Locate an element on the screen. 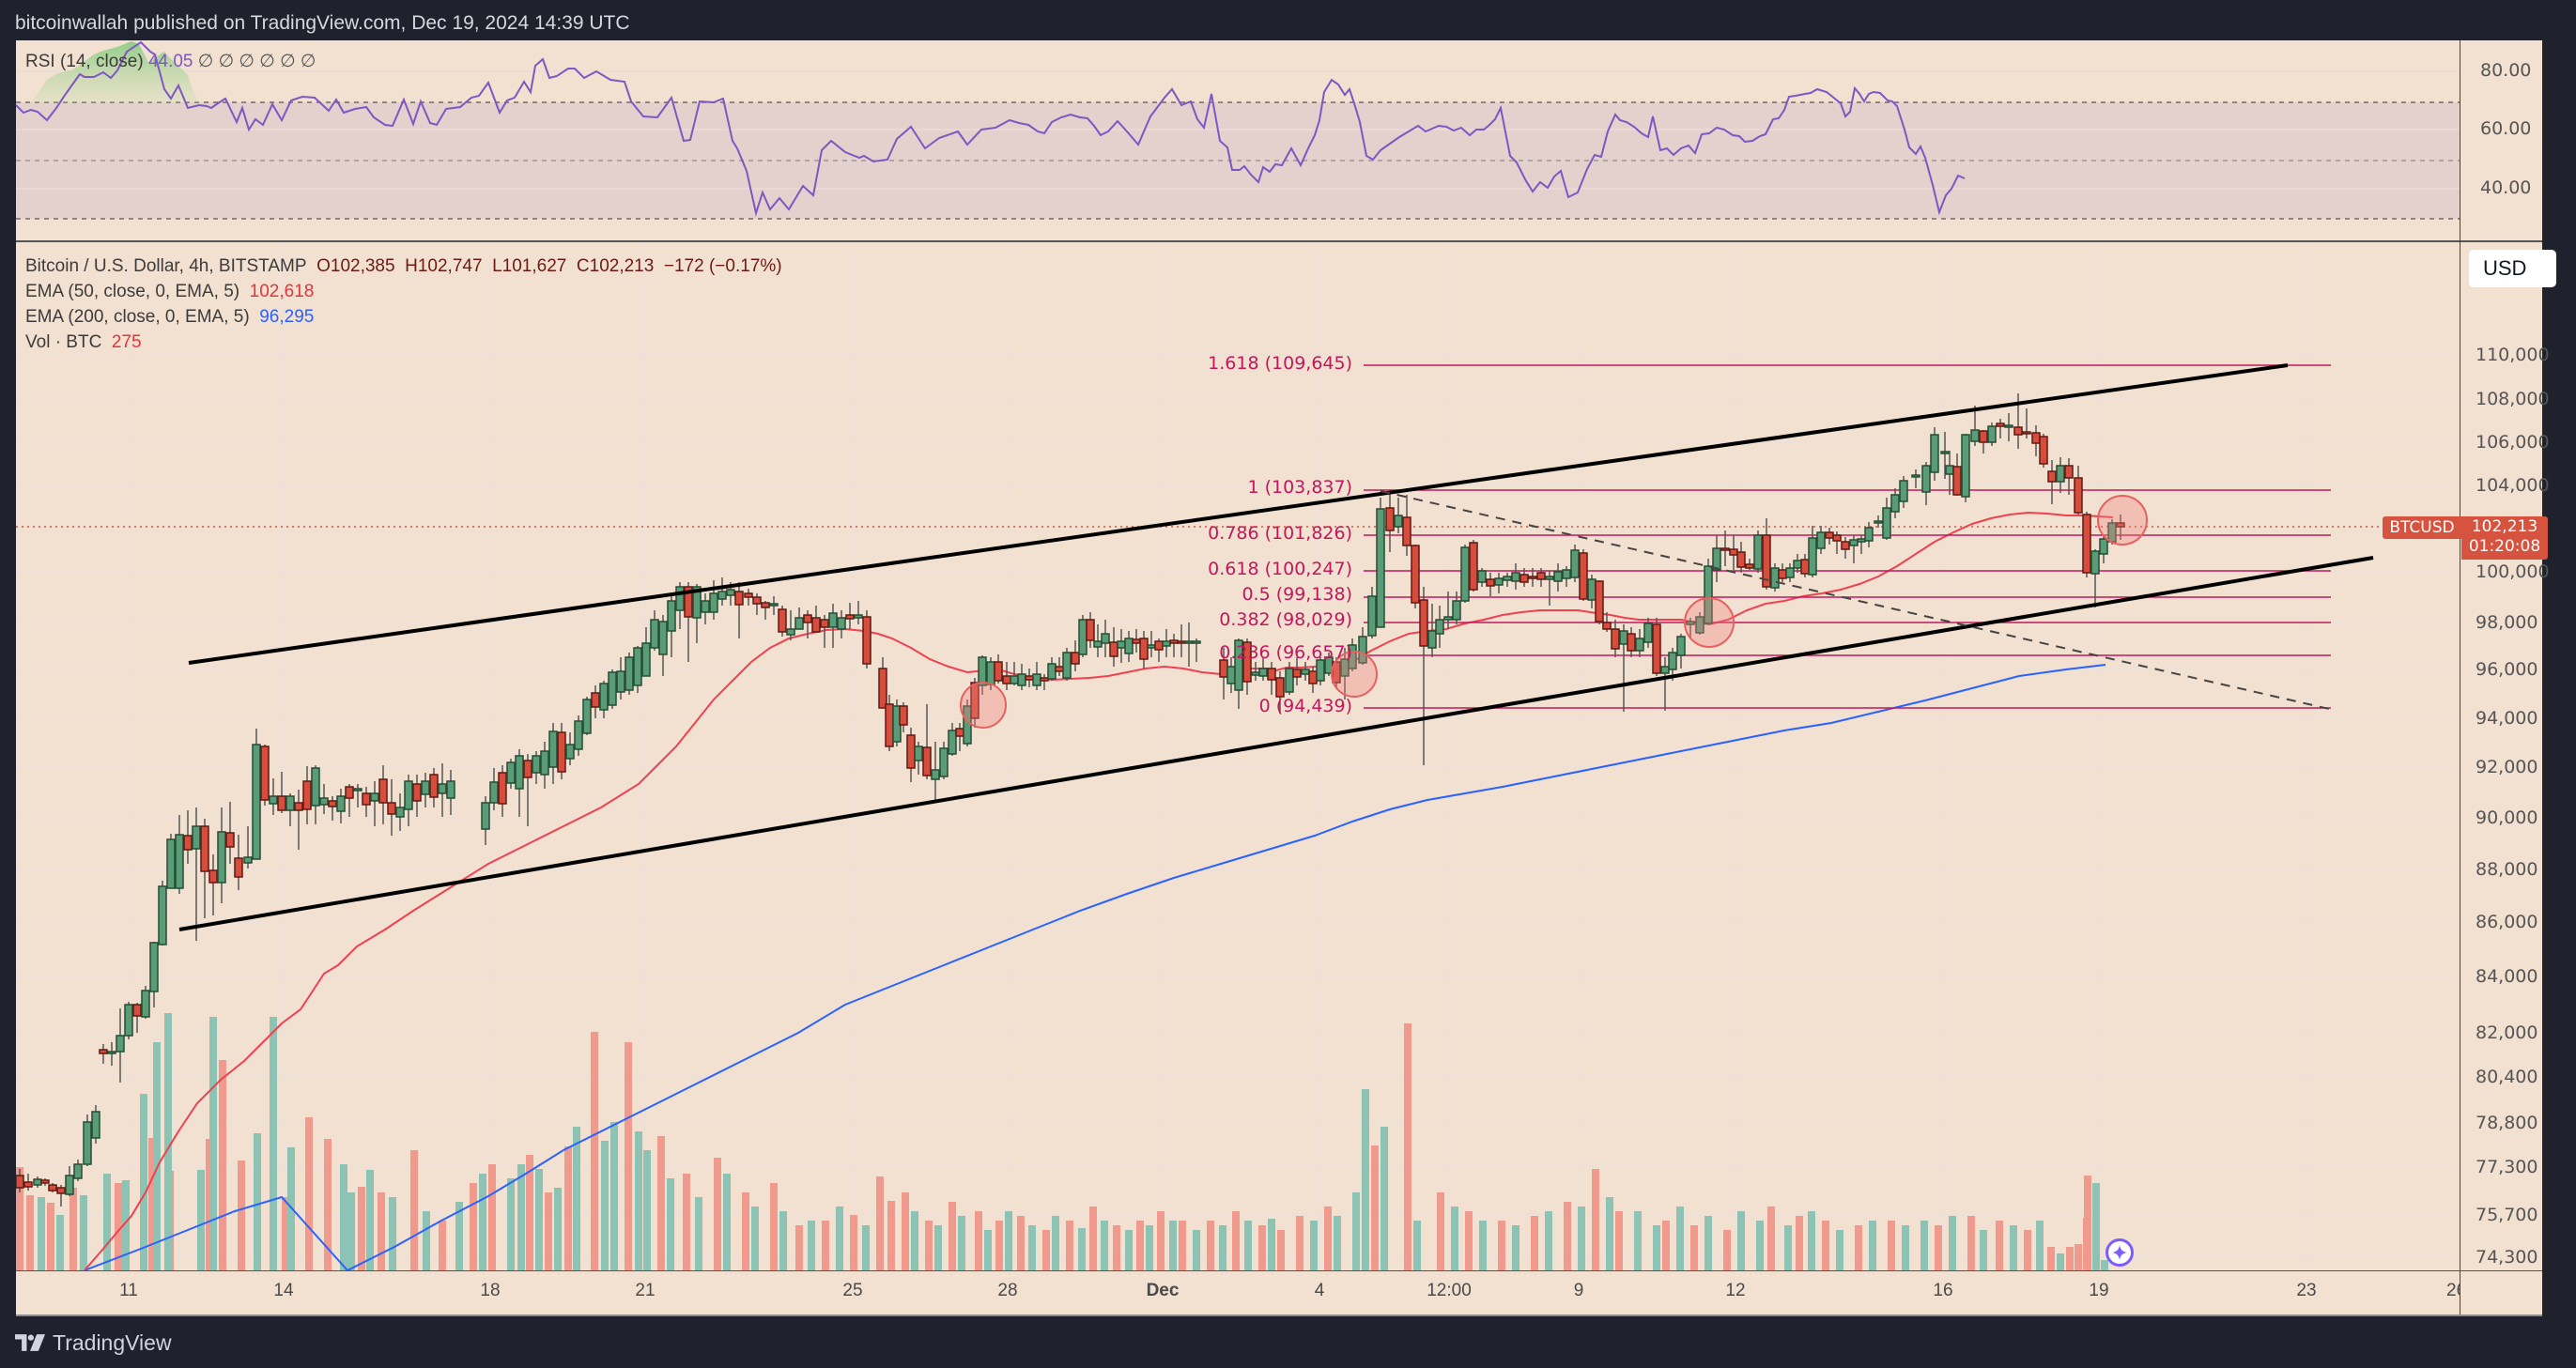 Image resolution: width=2576 pixels, height=1368 pixels. bar-countdown: 01:20:08 is located at coordinates (2504, 546).